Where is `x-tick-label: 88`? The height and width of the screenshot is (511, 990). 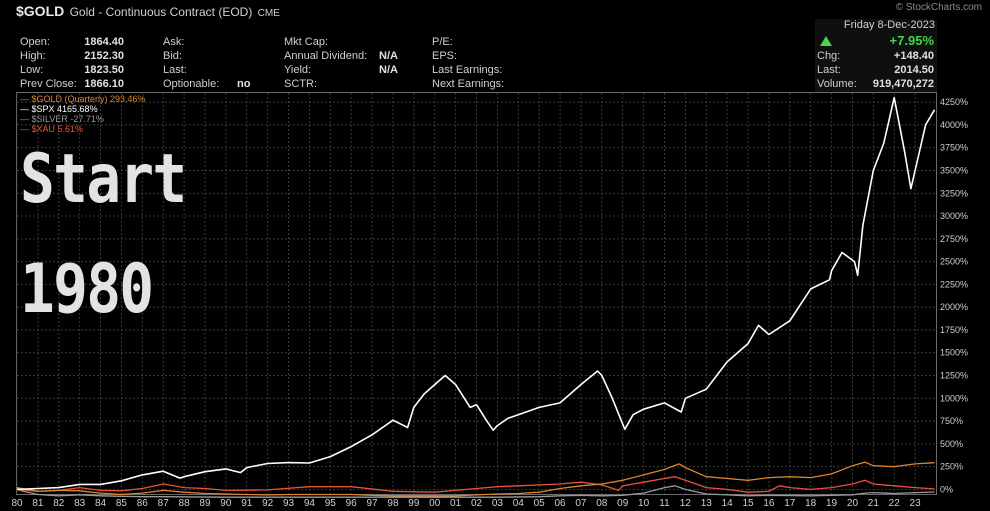 x-tick-label: 88 is located at coordinates (185, 503).